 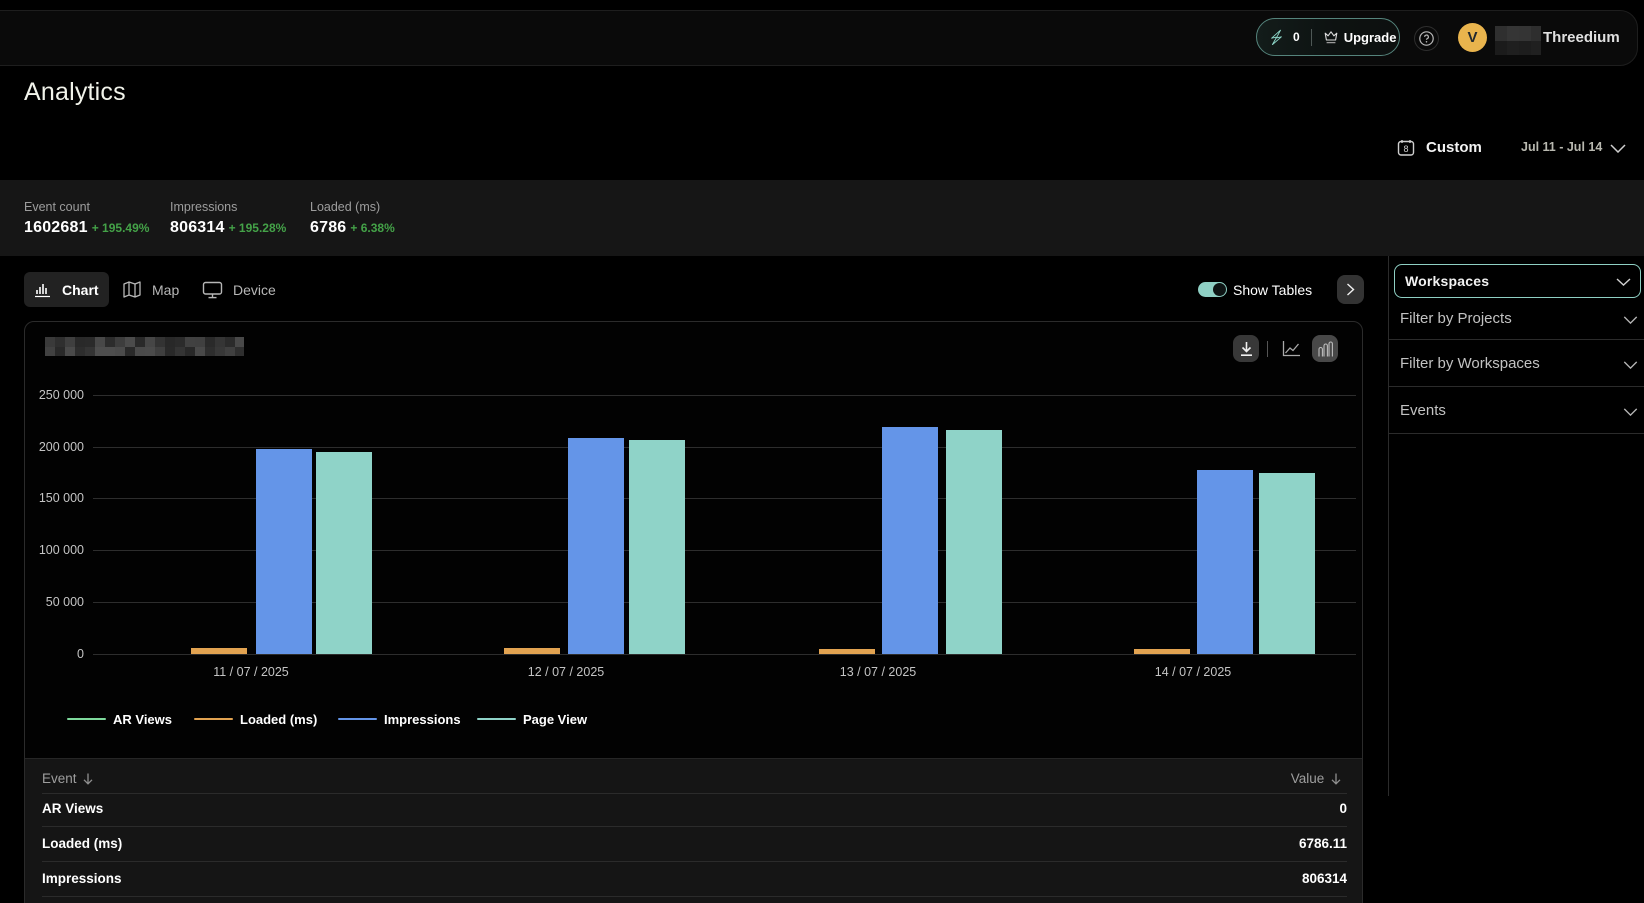 What do you see at coordinates (1405, 149) in the screenshot?
I see `svg-text: 8` at bounding box center [1405, 149].